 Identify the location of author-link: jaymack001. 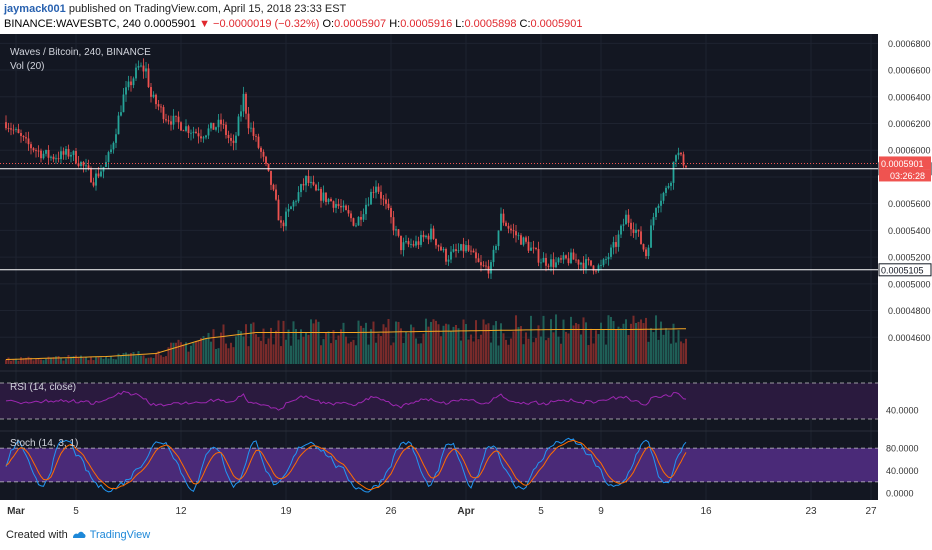
(35, 9).